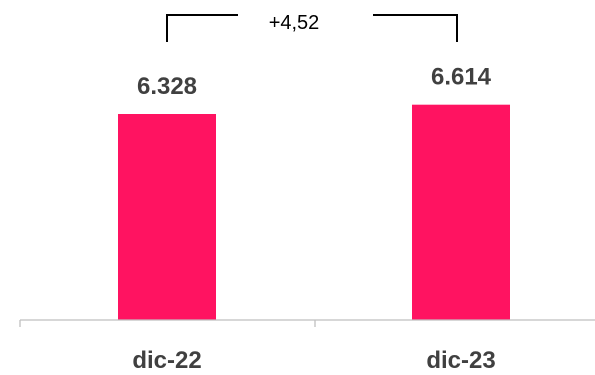 The image size is (595, 375). What do you see at coordinates (294, 23) in the screenshot?
I see `difference-label: +4,52` at bounding box center [294, 23].